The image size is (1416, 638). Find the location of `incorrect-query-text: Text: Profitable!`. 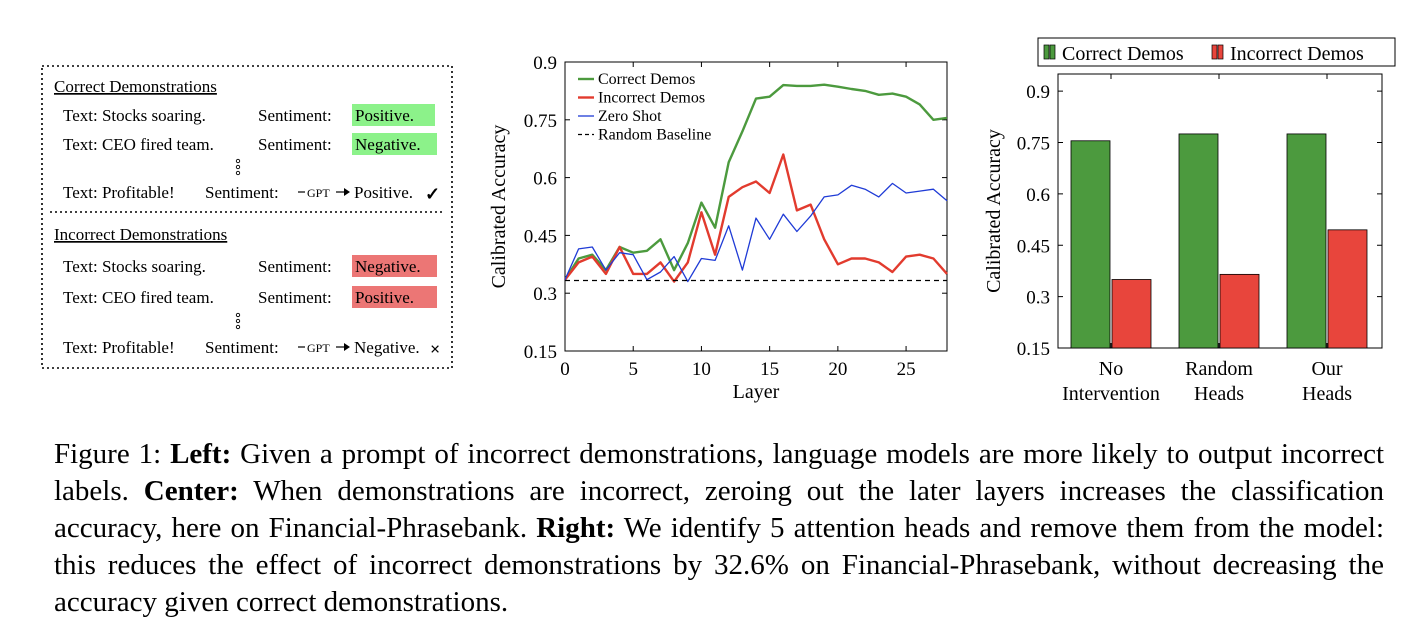

incorrect-query-text: Text: Profitable! is located at coordinates (119, 347).